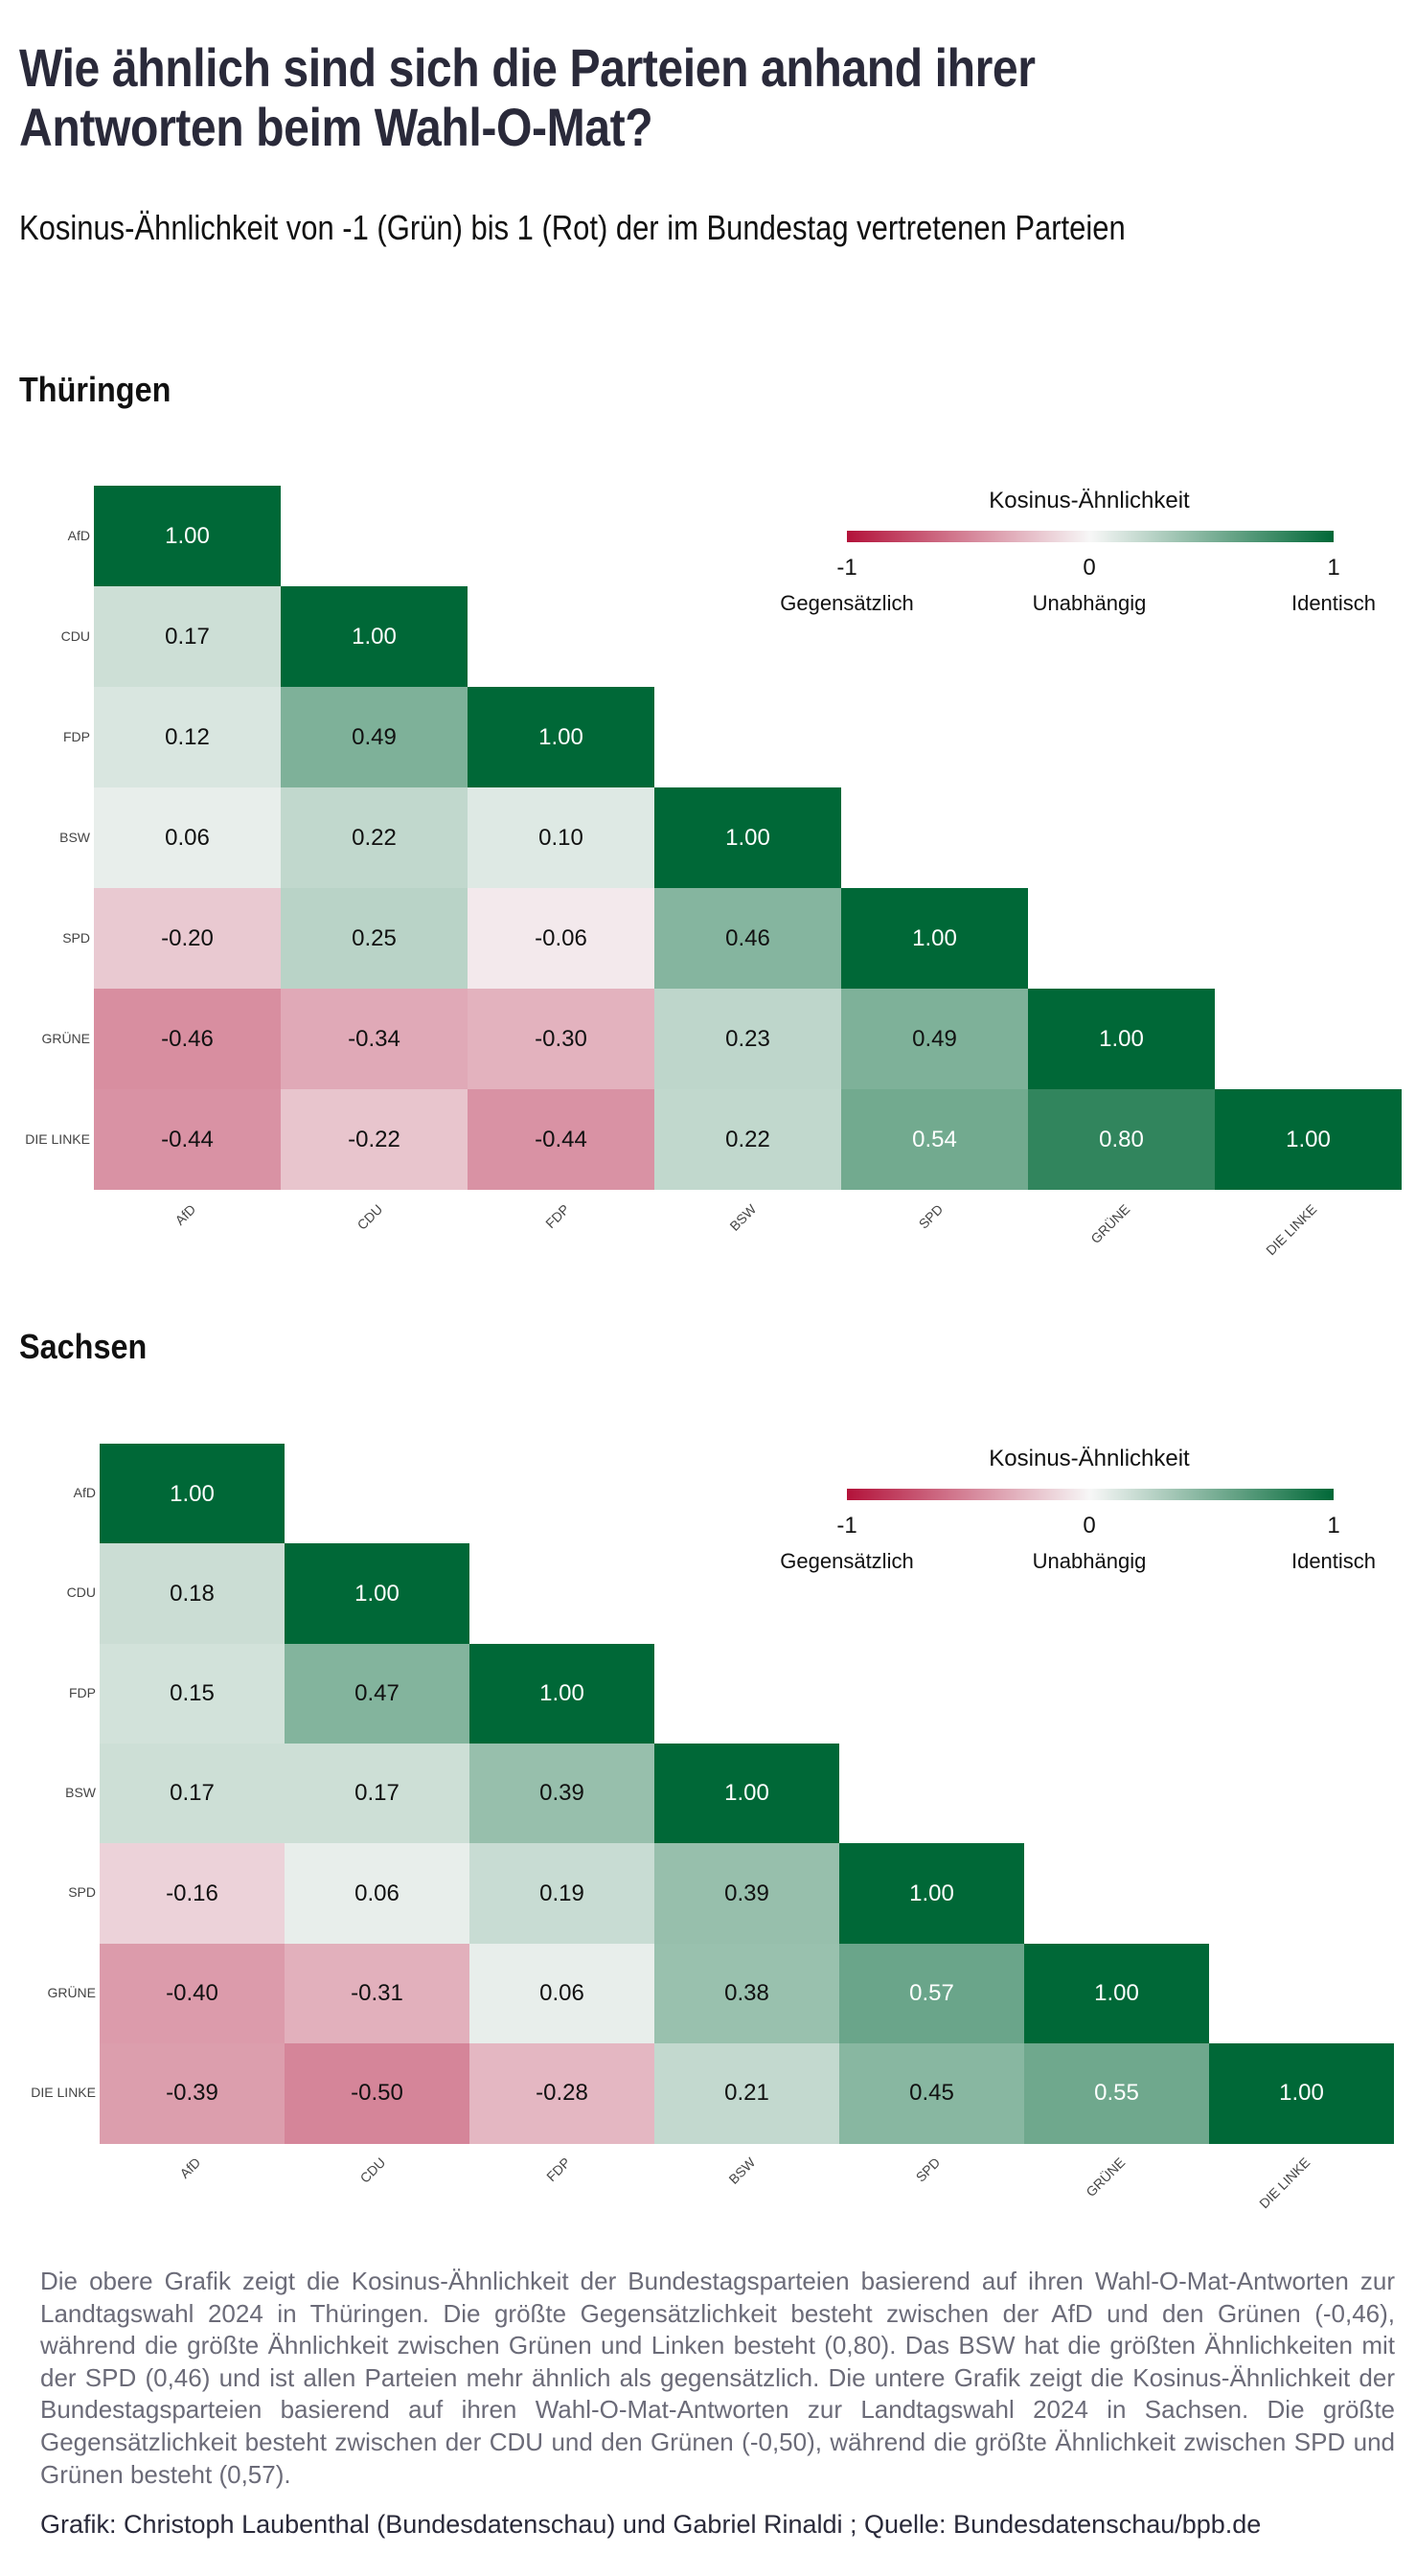 The image size is (1416, 2576). What do you see at coordinates (377, 1693) in the screenshot?
I see `heatmap-cell: 0.47` at bounding box center [377, 1693].